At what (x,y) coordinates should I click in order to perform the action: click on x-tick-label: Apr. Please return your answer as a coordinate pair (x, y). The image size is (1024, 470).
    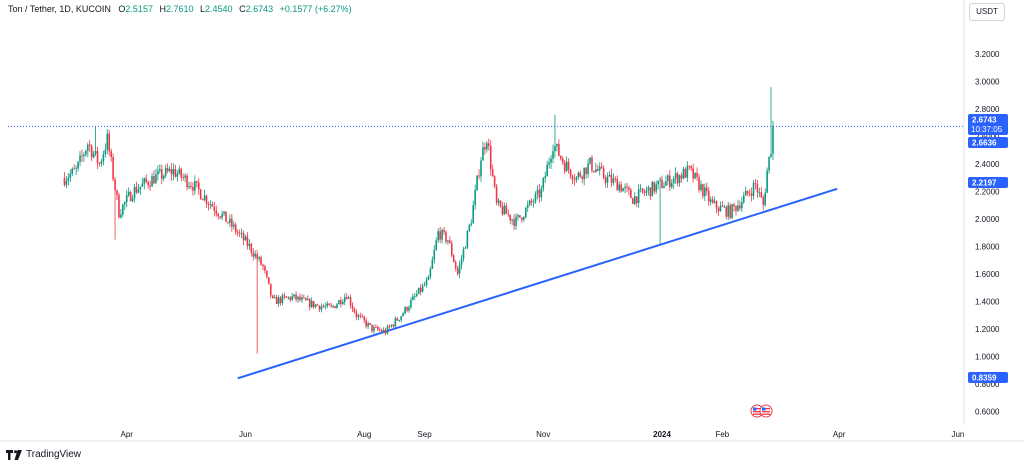
    Looking at the image, I should click on (127, 434).